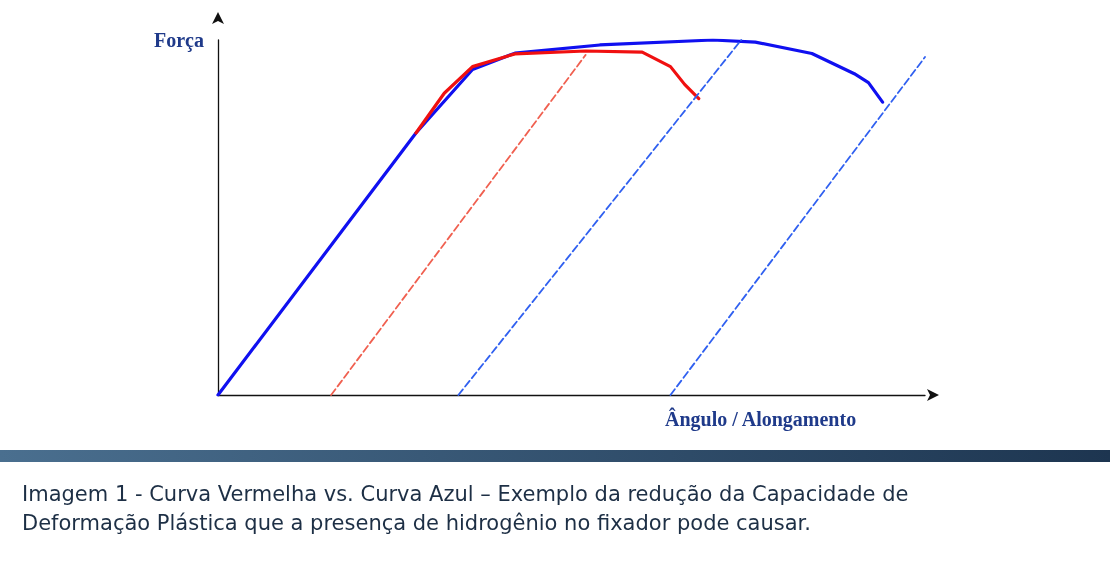  Describe the element at coordinates (466, 509) in the screenshot. I see `text: Imagem 1 - Curva Vermelha vs. Curva Azul – Exemplo da redução da Capacidade de Deformação Plástica que a presença de hidrogênio no fixador pode causar.` at that location.